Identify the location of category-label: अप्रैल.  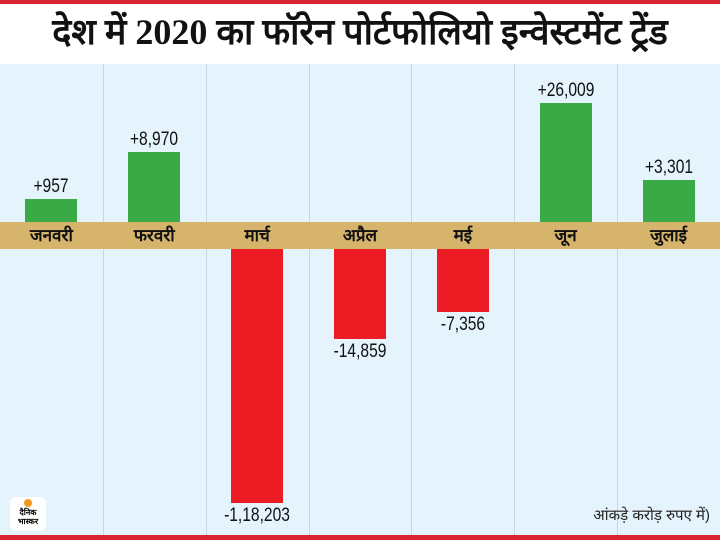
(360, 235).